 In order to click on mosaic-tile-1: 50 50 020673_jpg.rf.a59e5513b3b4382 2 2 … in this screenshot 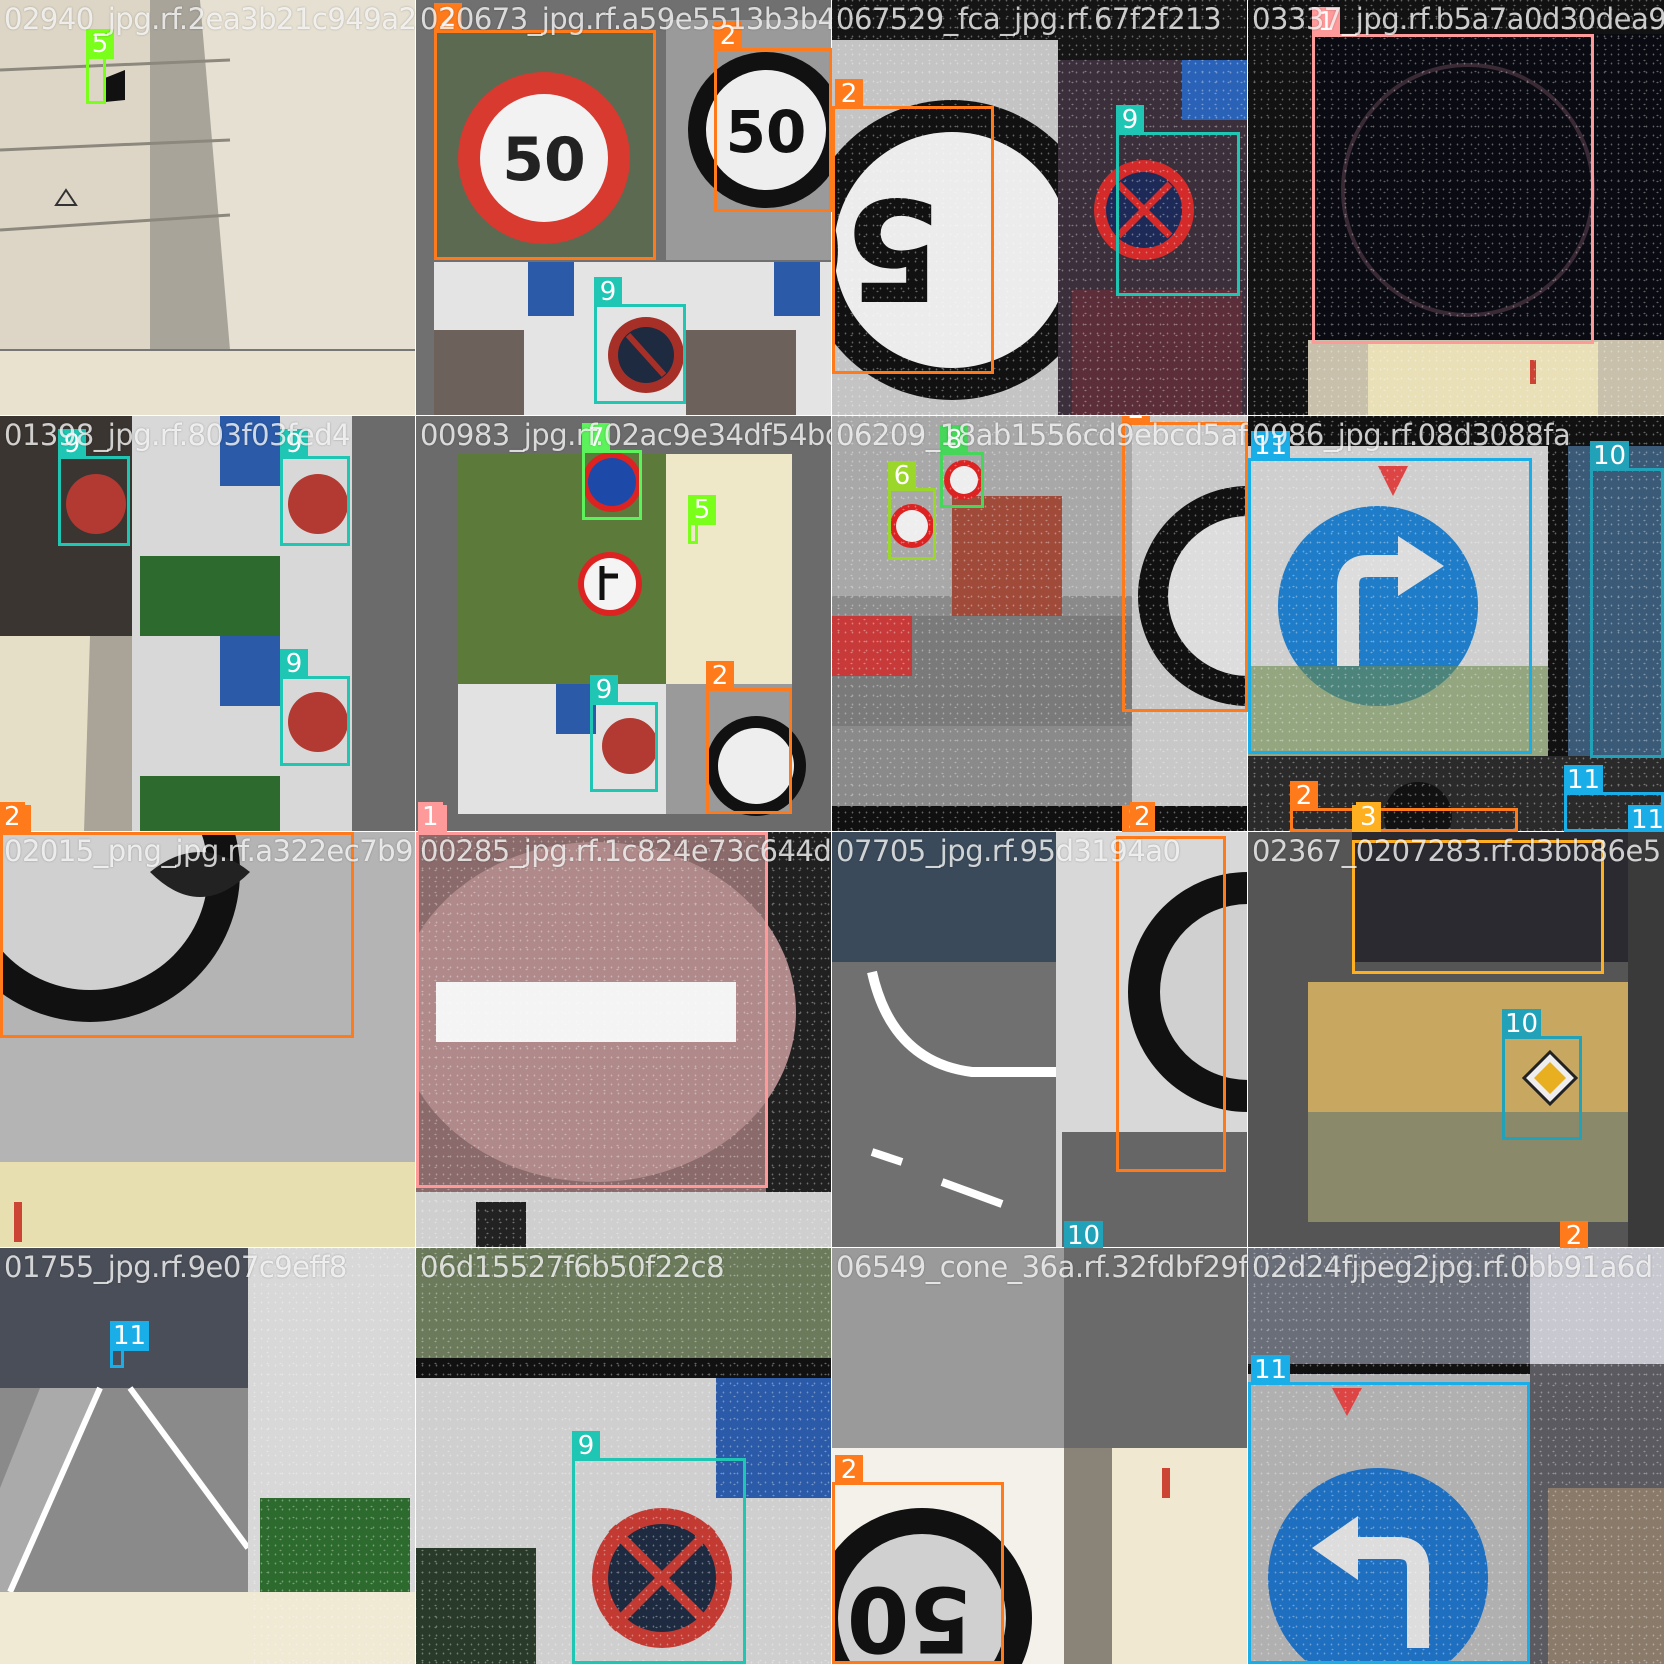, I will do `click(624, 208)`.